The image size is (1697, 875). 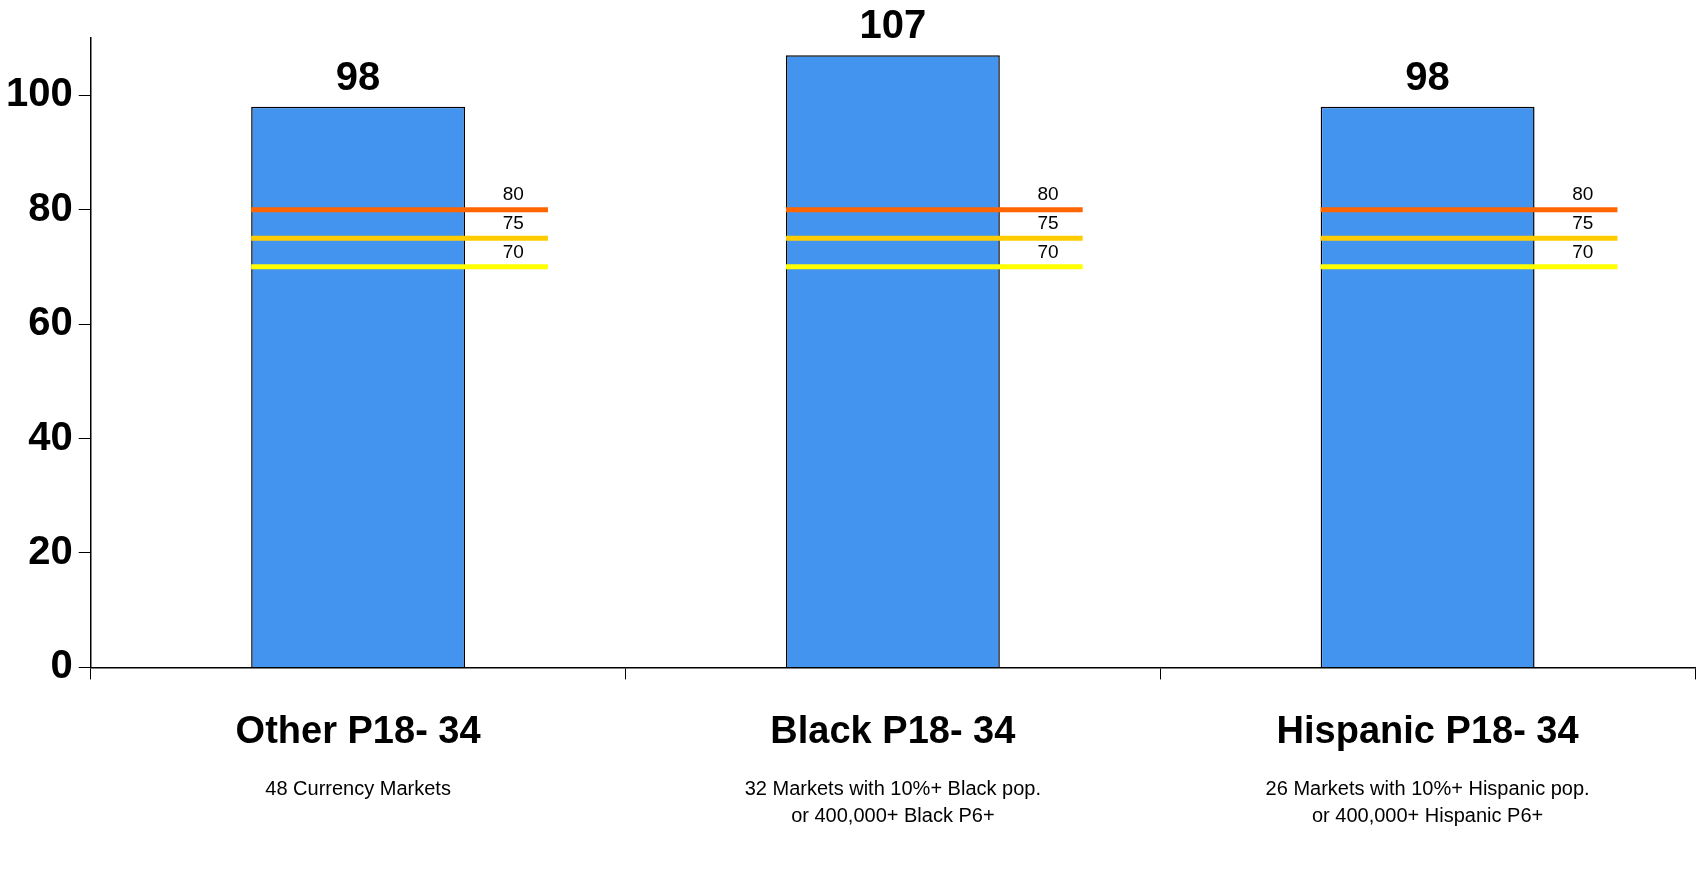 What do you see at coordinates (513, 194) in the screenshot?
I see `ref-line-label: 80` at bounding box center [513, 194].